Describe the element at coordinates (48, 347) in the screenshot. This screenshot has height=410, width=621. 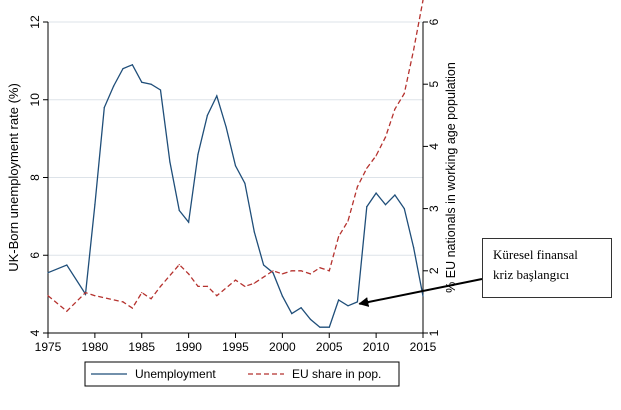
I see `x-tick-label-1975: 1975` at that location.